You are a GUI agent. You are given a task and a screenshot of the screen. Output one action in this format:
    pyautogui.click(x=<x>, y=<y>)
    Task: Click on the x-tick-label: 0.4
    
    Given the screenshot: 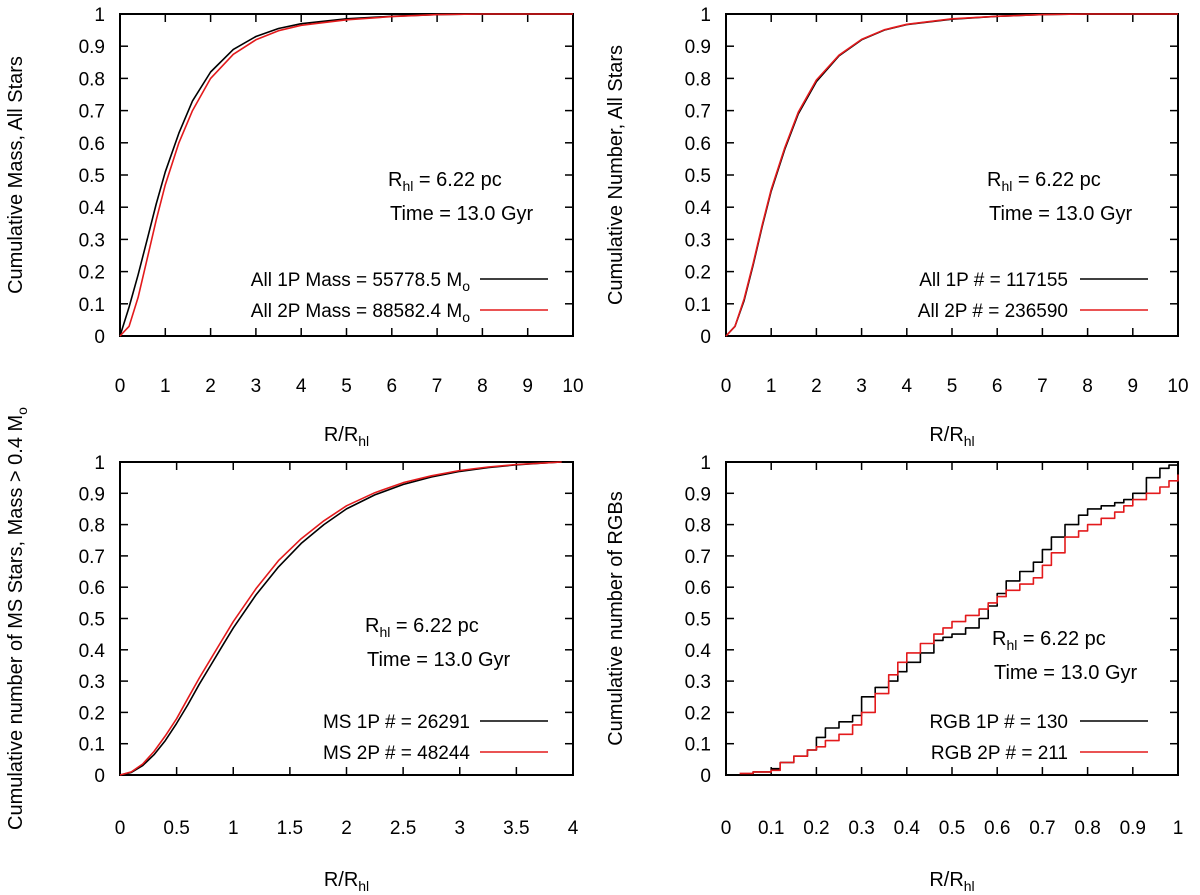 What is the action you would take?
    pyautogui.click(x=907, y=828)
    